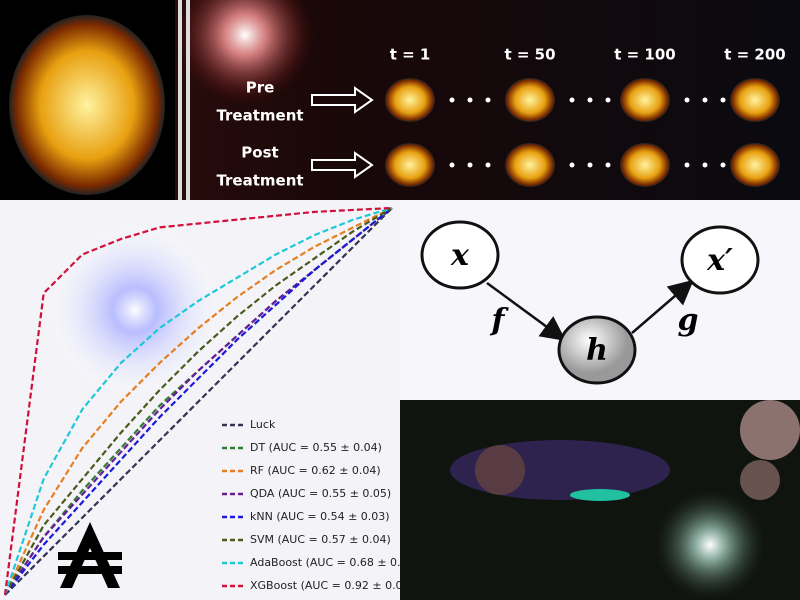  What do you see at coordinates (710, 545) in the screenshot?
I see `lens-flare` at bounding box center [710, 545].